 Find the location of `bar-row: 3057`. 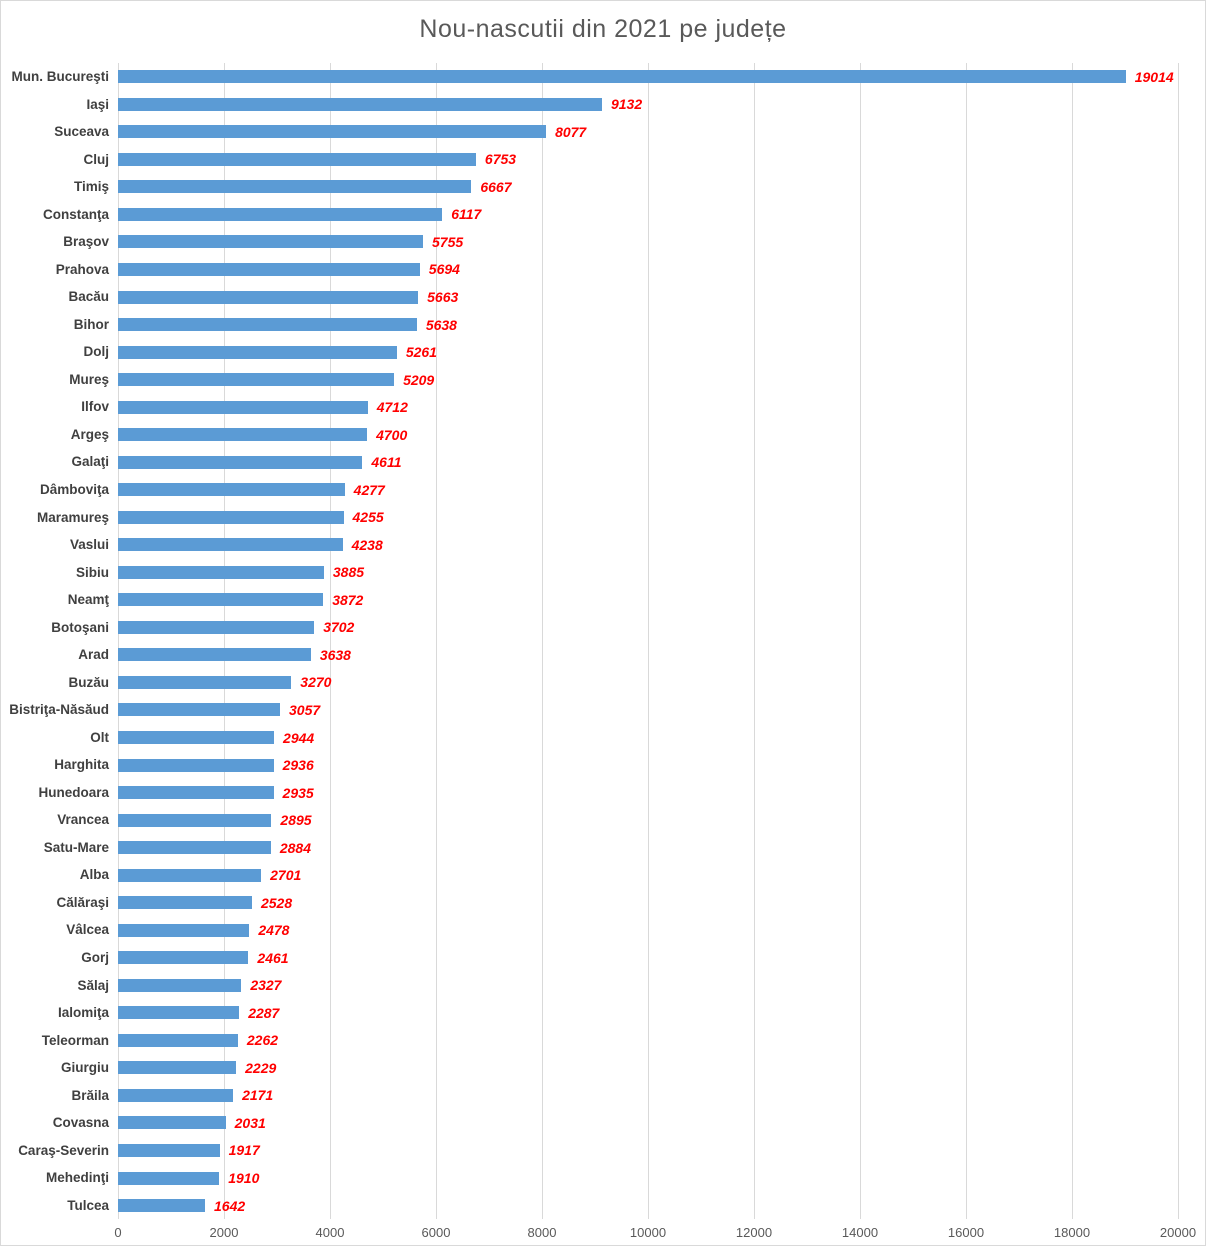

bar-row: 3057 is located at coordinates (648, 710).